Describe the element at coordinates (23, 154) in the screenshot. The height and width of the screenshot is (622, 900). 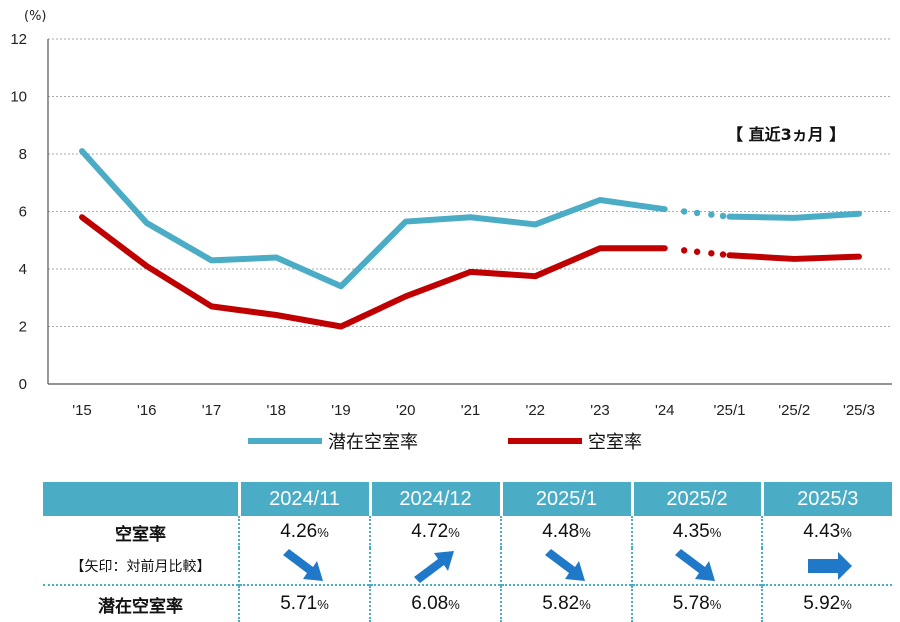
I see `y-tick-label: 8` at that location.